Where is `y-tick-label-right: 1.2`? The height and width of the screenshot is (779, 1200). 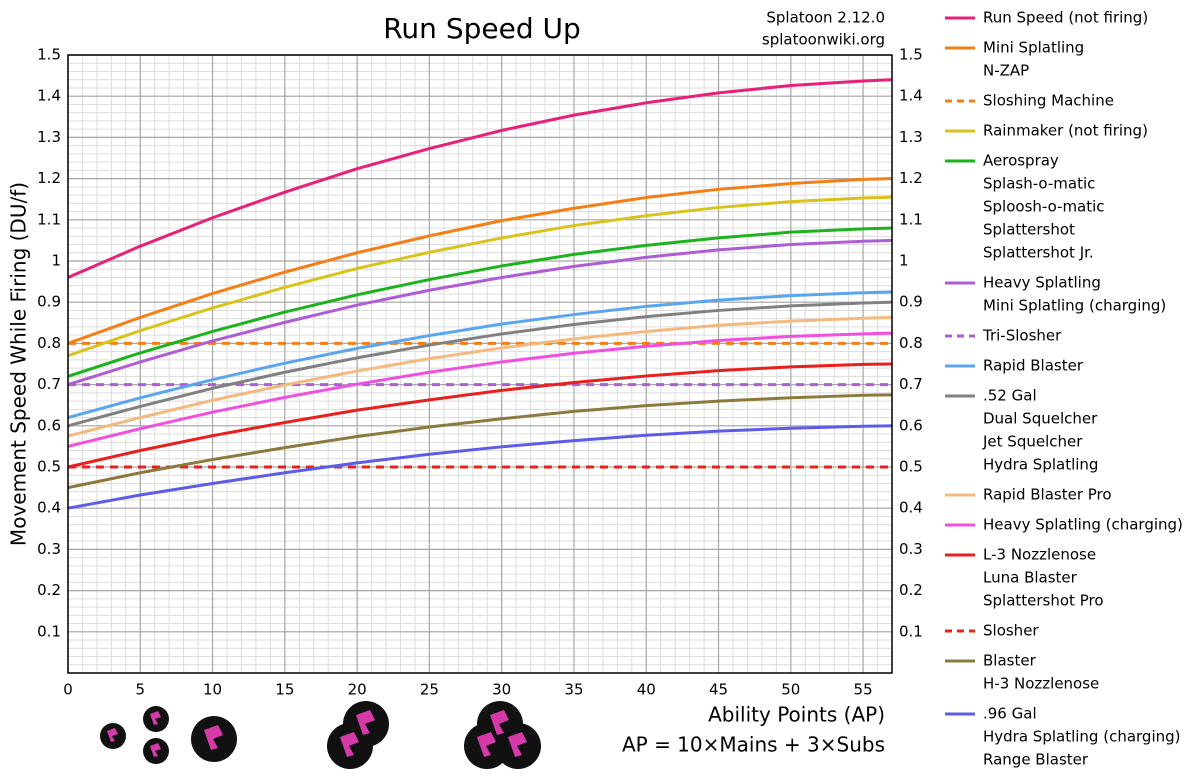
y-tick-label-right: 1.2 is located at coordinates (911, 178).